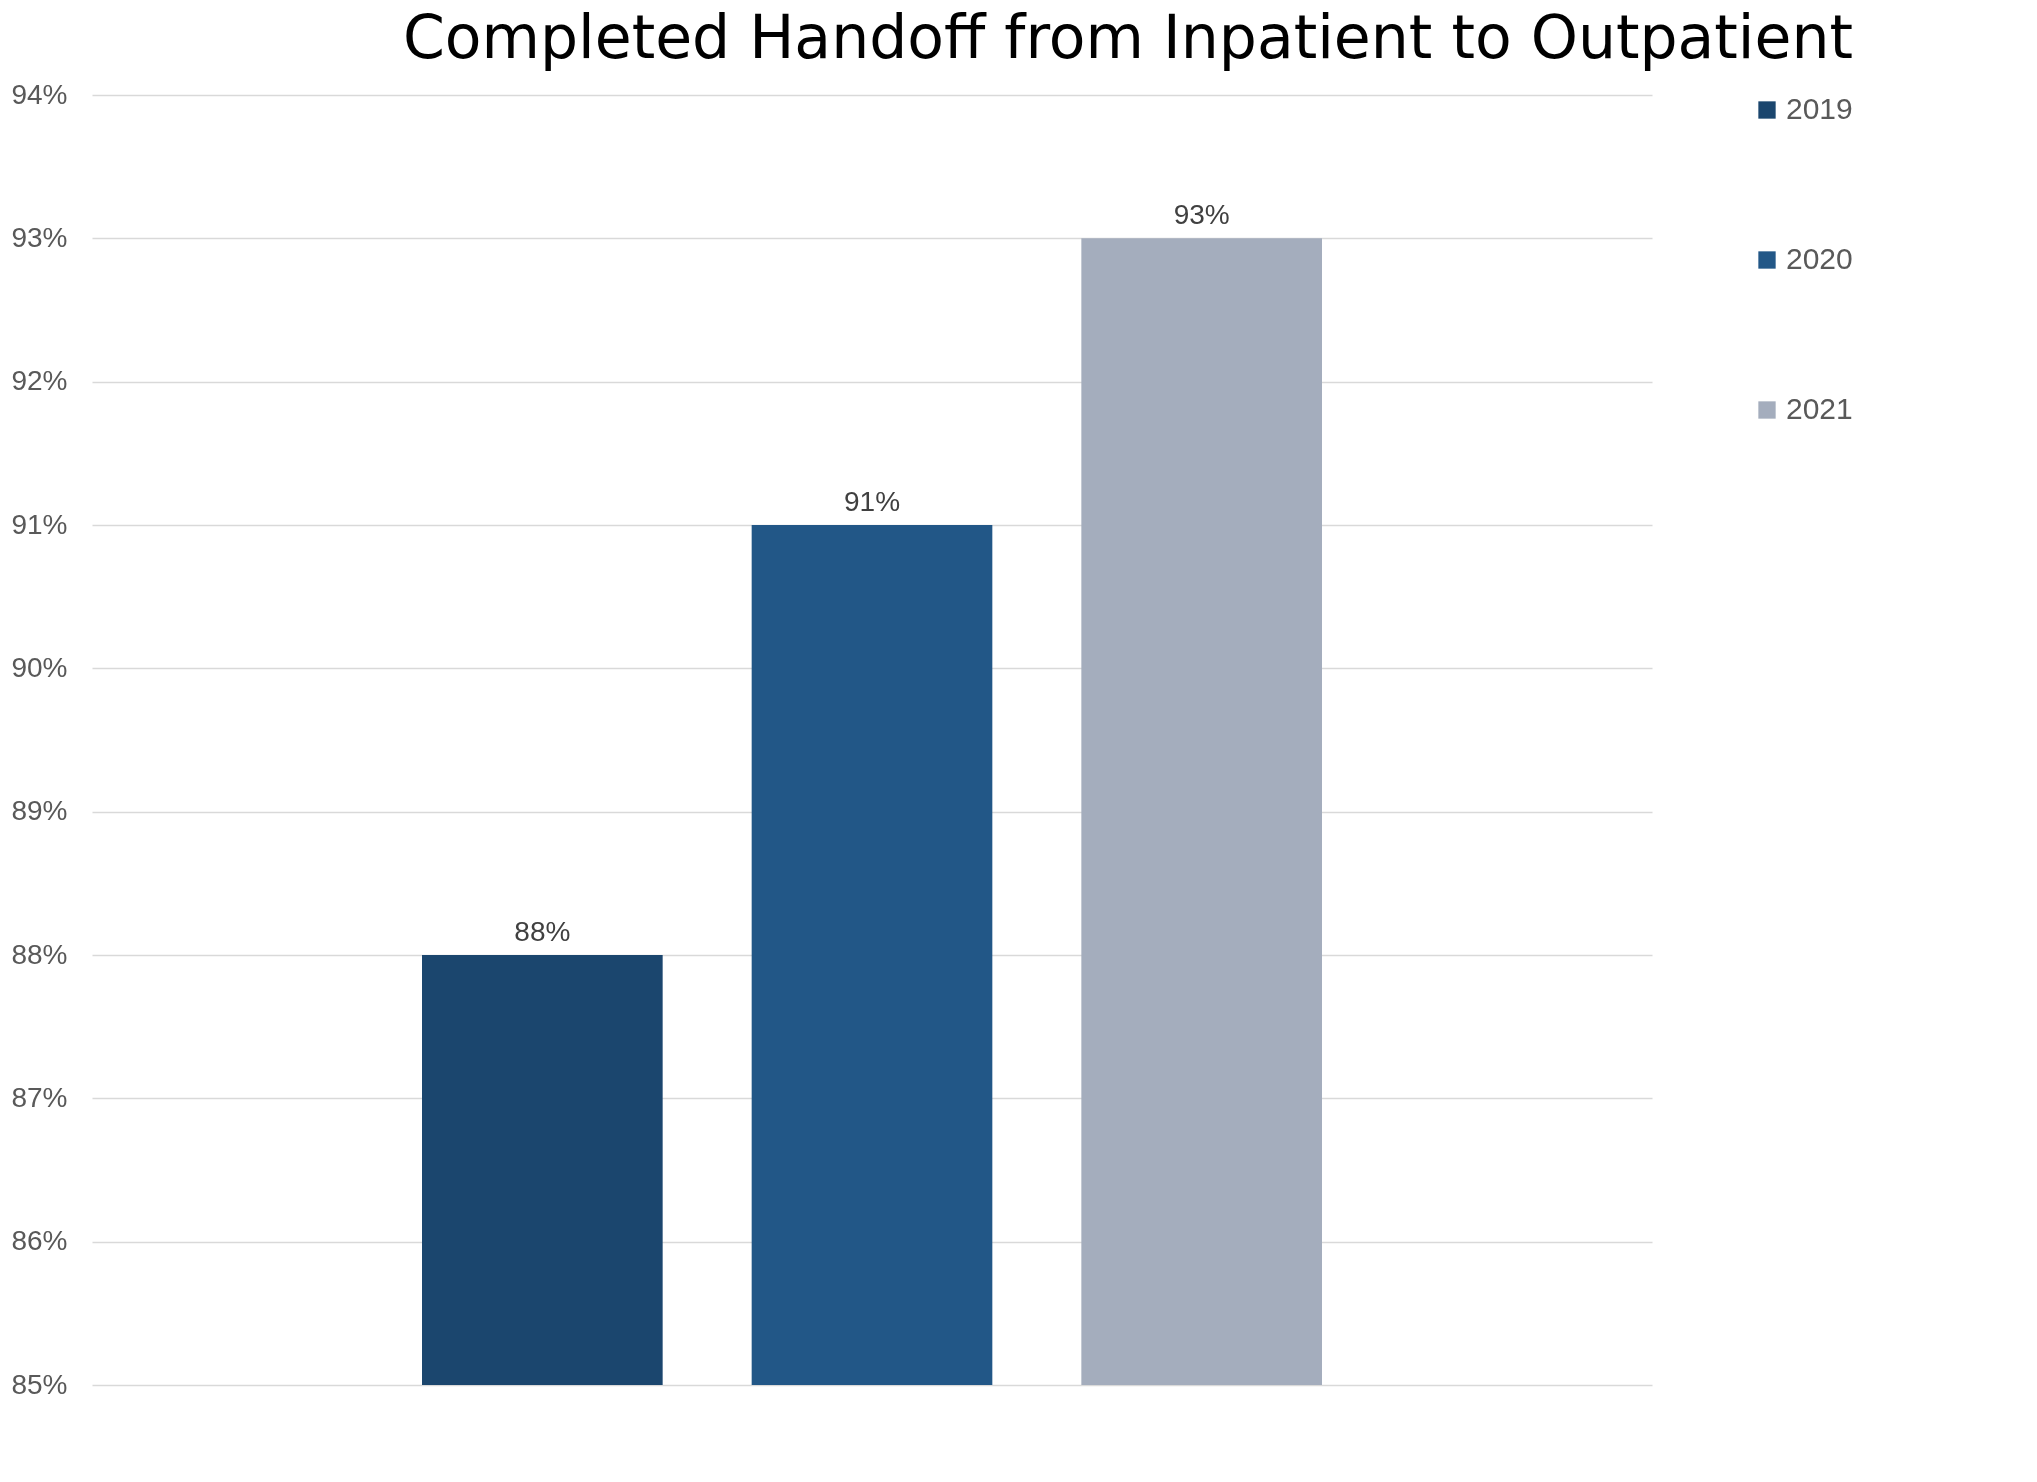 The image size is (2037, 1482). What do you see at coordinates (39, 954) in the screenshot?
I see `y-tick-label: 88%` at bounding box center [39, 954].